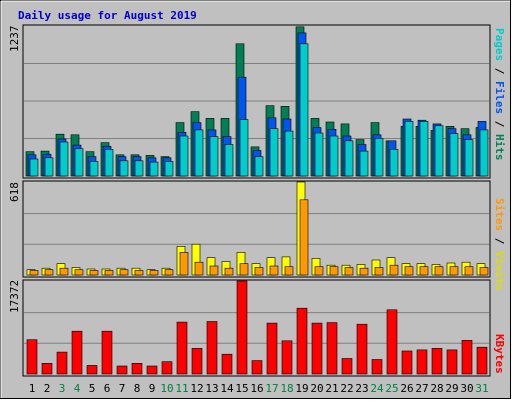 This screenshot has height=405, width=512. I want to click on hits-ymax-label: 1237, so click(14, 39).